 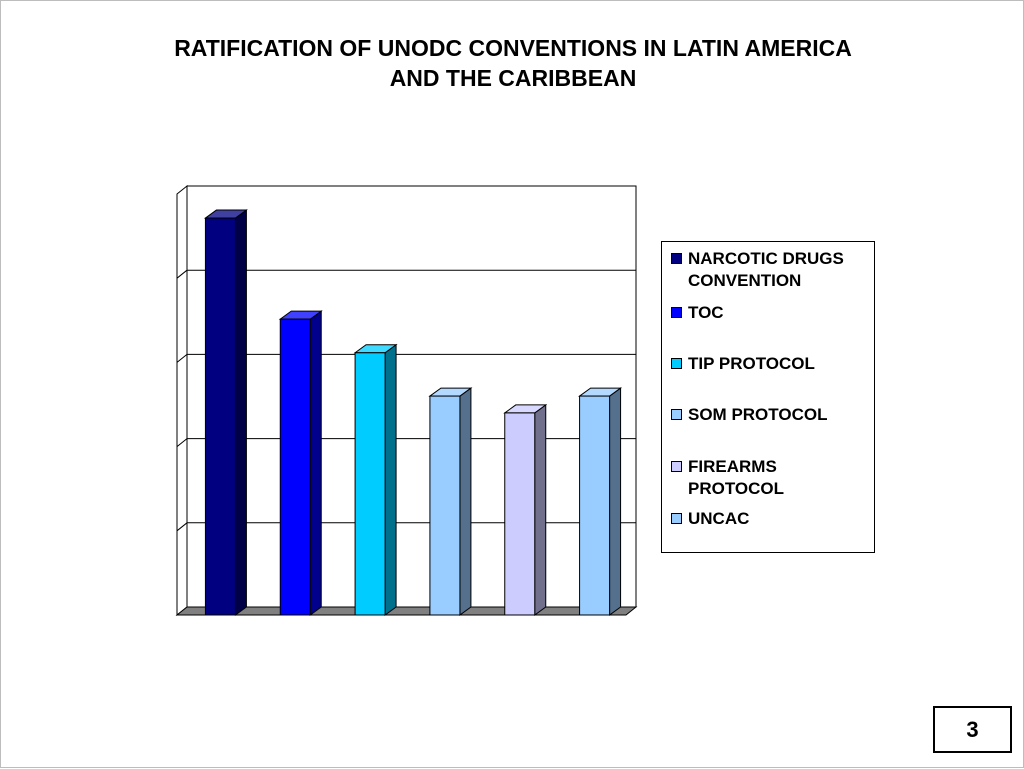 I want to click on legend-label: UNCAC, so click(x=719, y=518).